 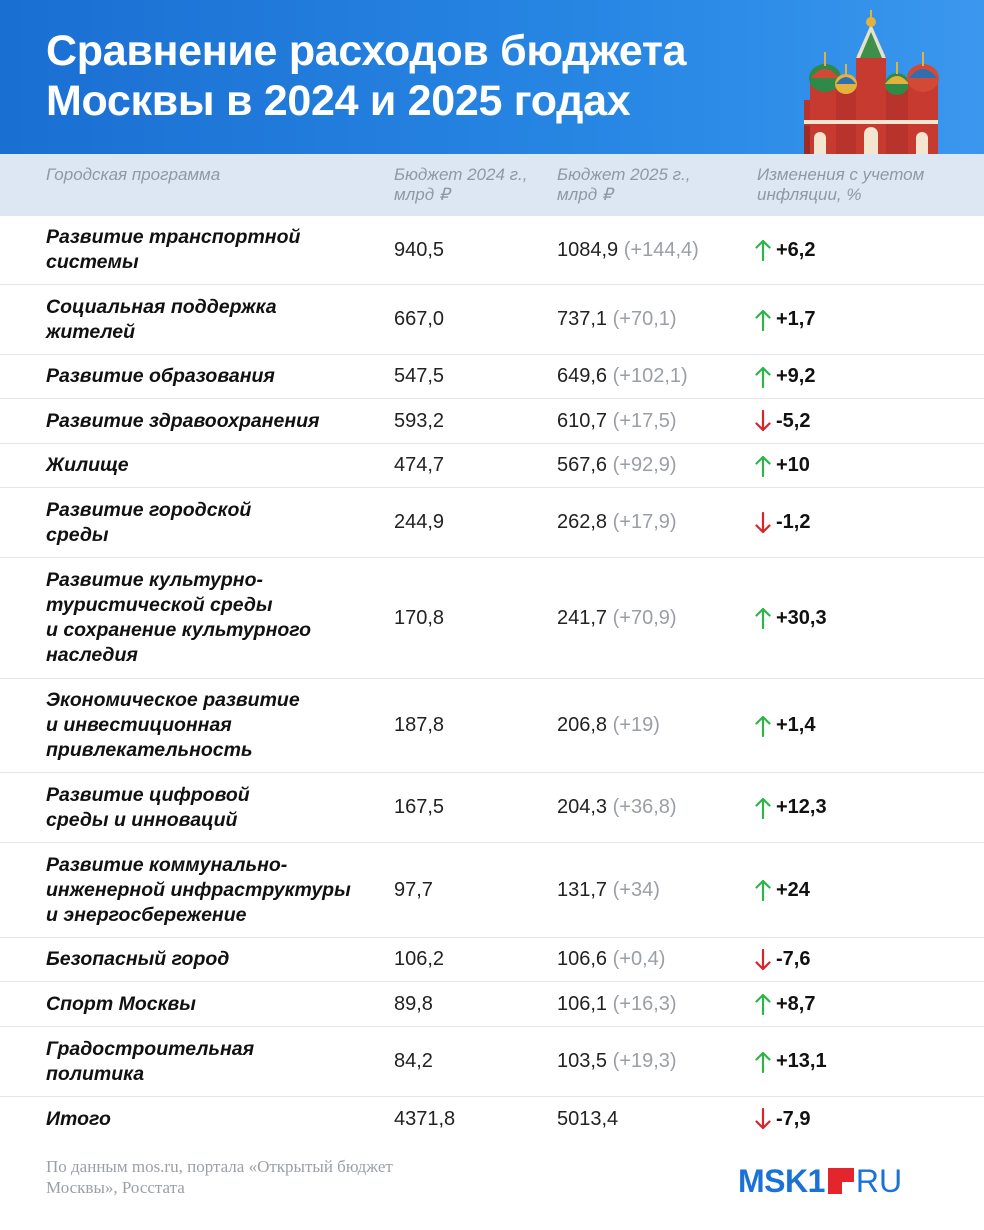 What do you see at coordinates (796, 319) in the screenshot?
I see `change-percent: +1,7` at bounding box center [796, 319].